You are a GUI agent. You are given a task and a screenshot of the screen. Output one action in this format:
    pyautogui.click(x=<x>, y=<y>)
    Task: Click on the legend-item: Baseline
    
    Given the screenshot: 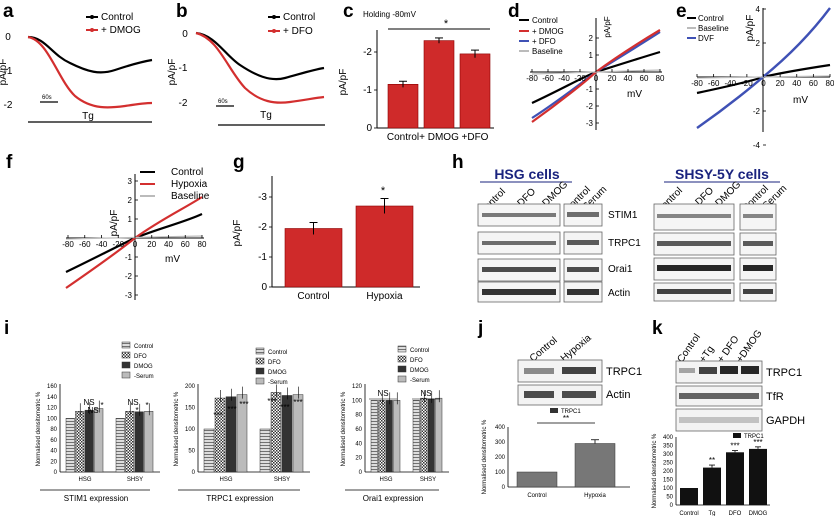 What is the action you would take?
    pyautogui.click(x=713, y=28)
    